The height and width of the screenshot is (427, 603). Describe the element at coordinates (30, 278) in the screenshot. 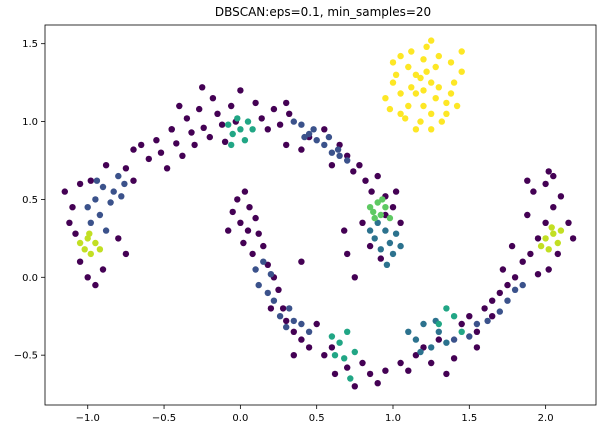

I see `y-tick-label: 0.0` at that location.